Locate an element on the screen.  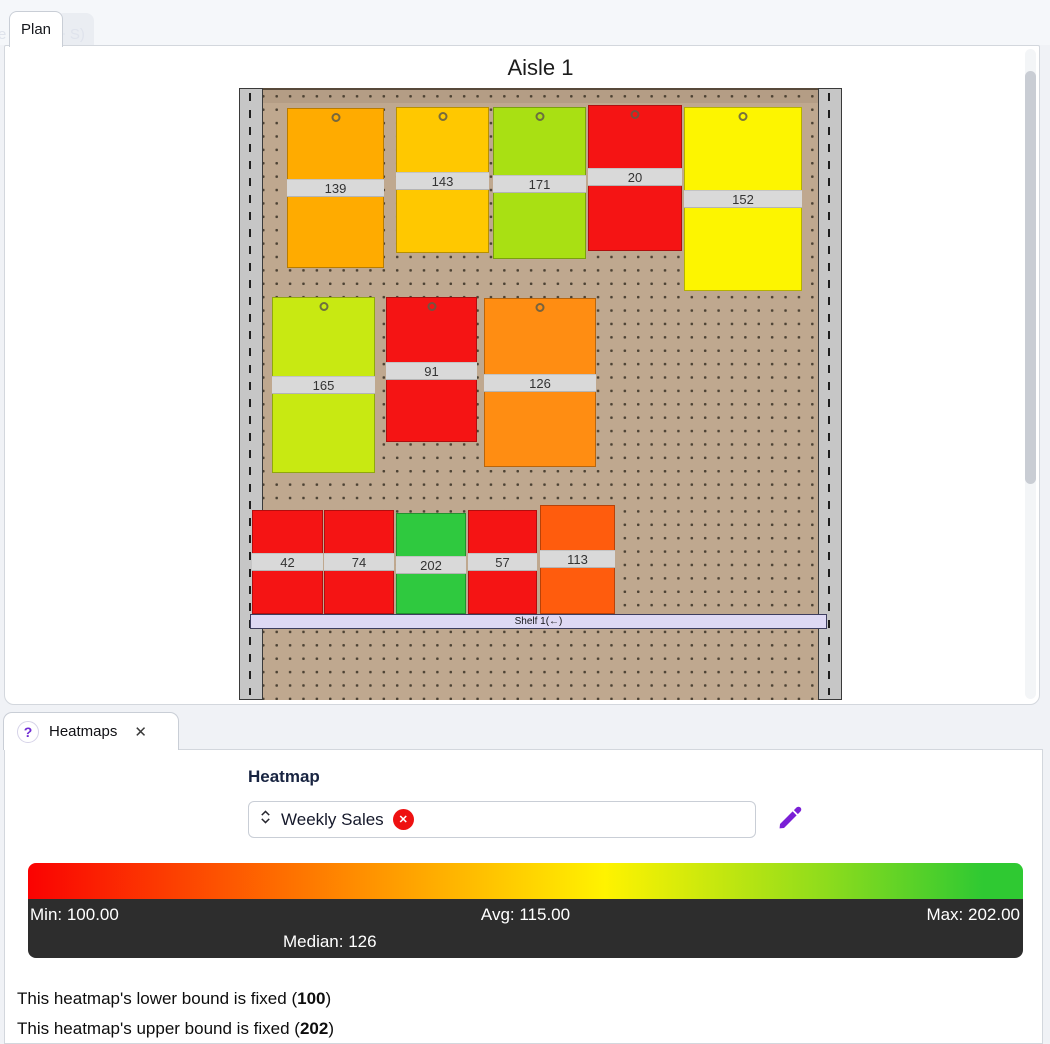
legend-min: Min: 100.00 is located at coordinates (74, 914).